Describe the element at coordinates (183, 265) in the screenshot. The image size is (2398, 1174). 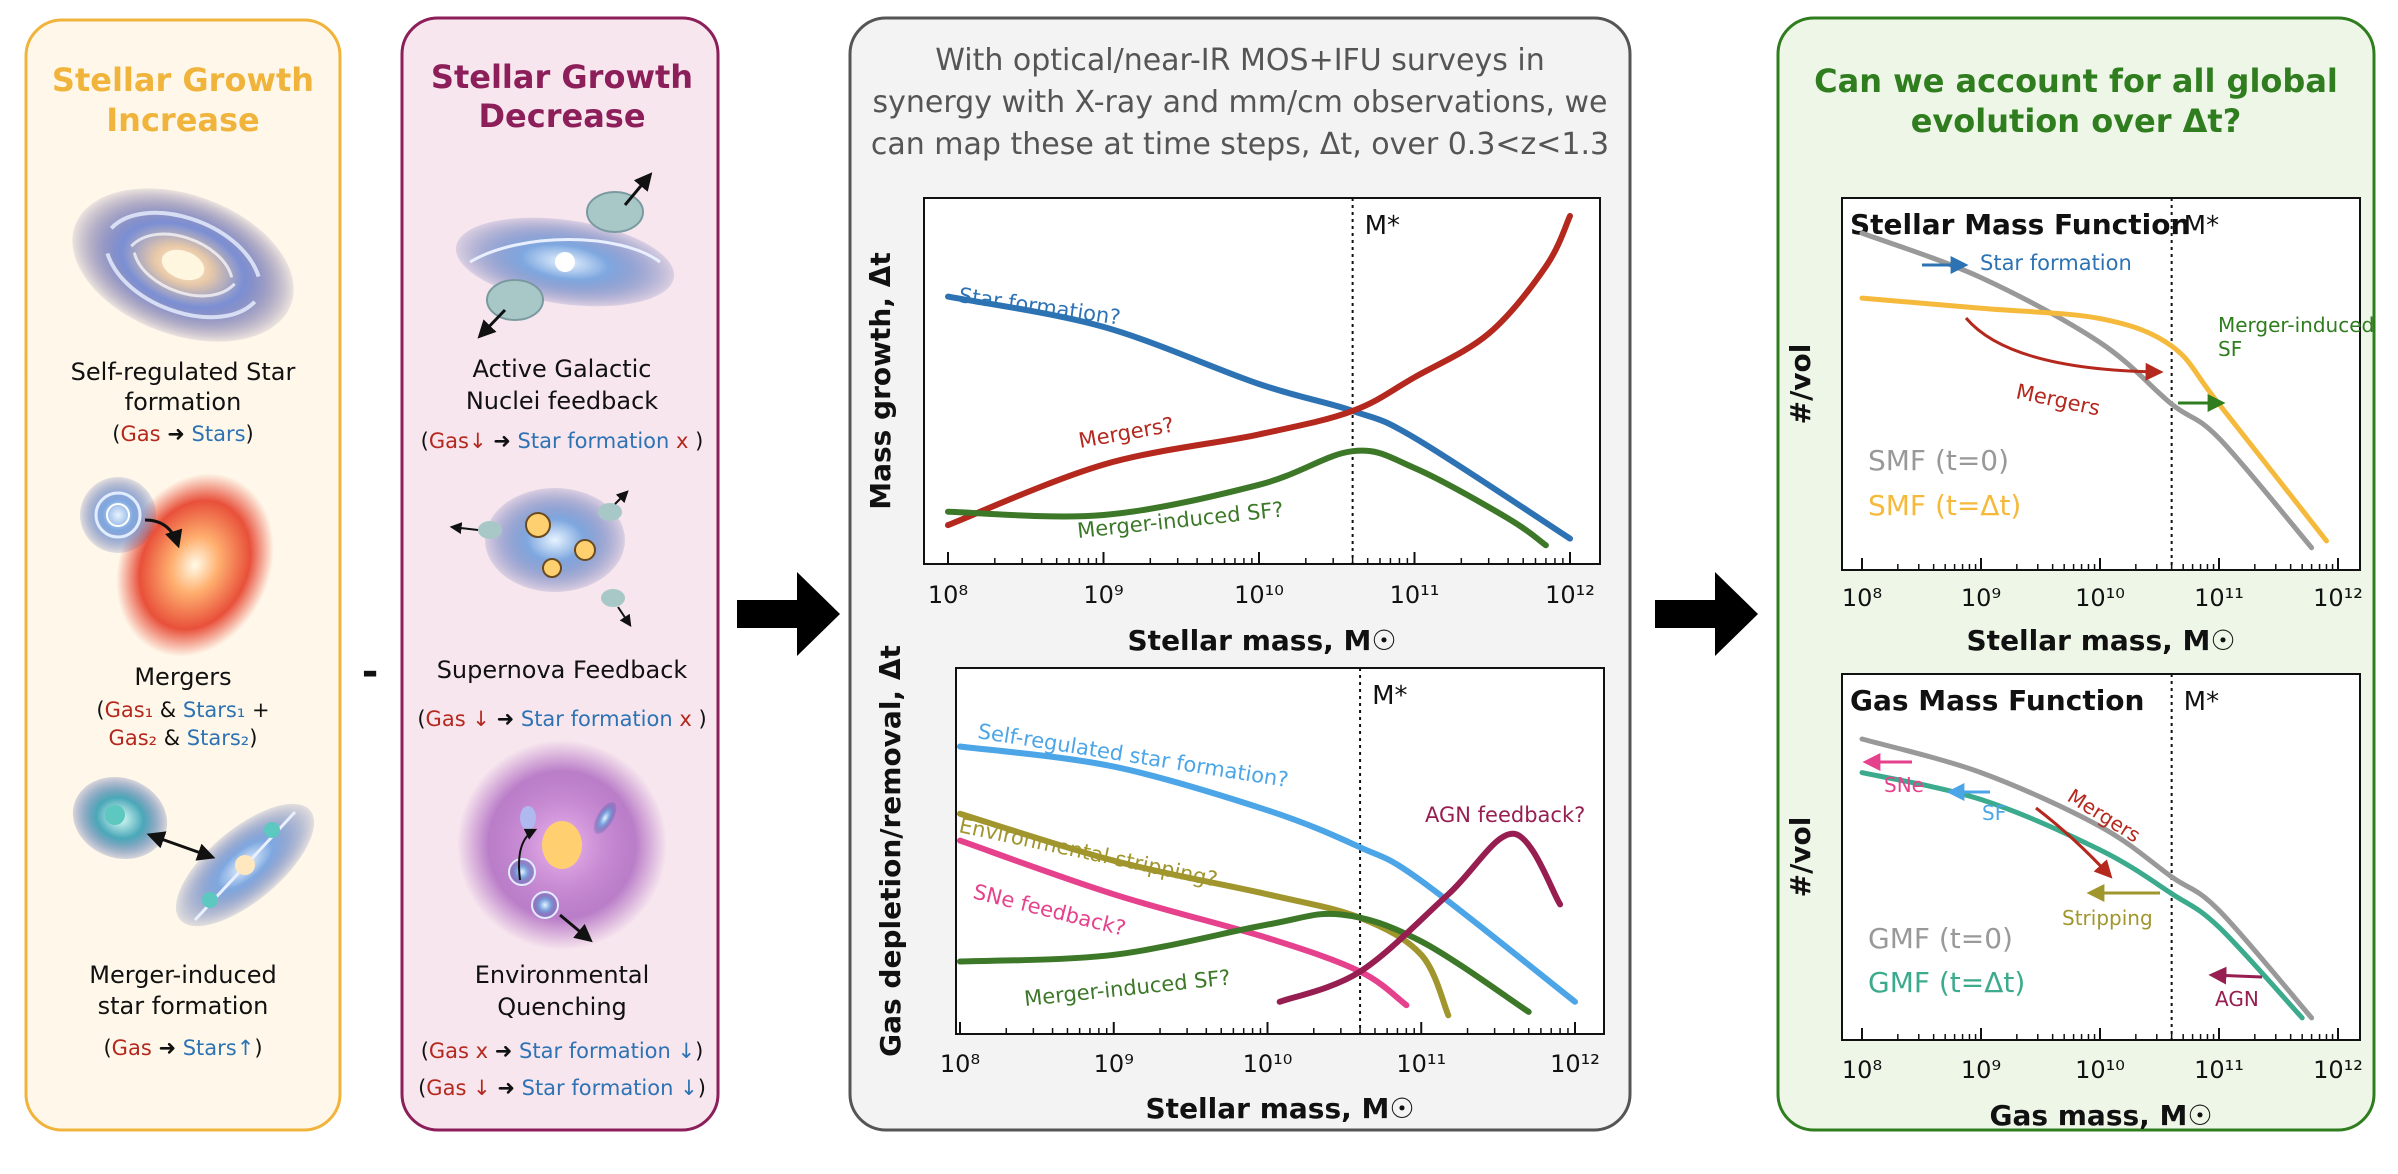
I see `spiral-galaxy-icon` at that location.